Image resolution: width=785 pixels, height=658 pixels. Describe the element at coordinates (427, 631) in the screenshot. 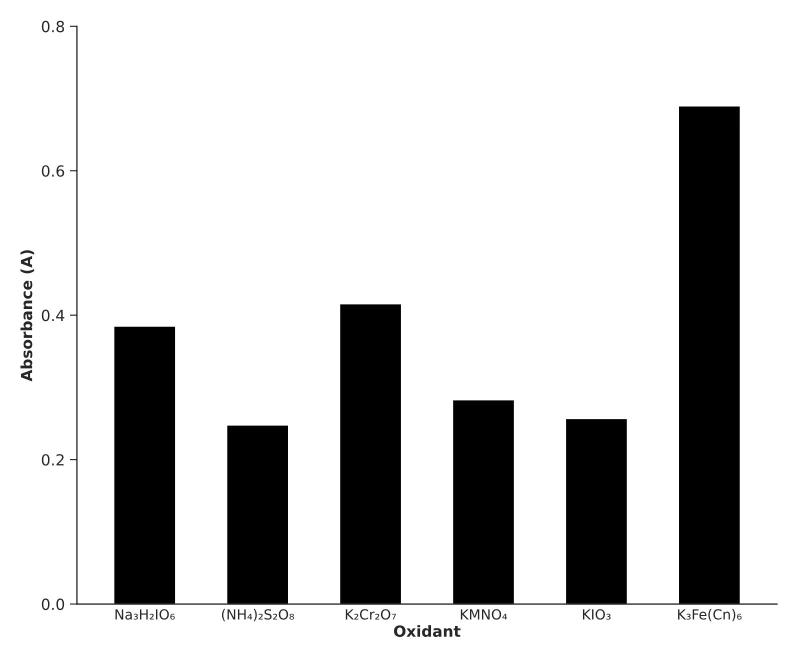

I see `x-axis-title: Oxidant` at that location.